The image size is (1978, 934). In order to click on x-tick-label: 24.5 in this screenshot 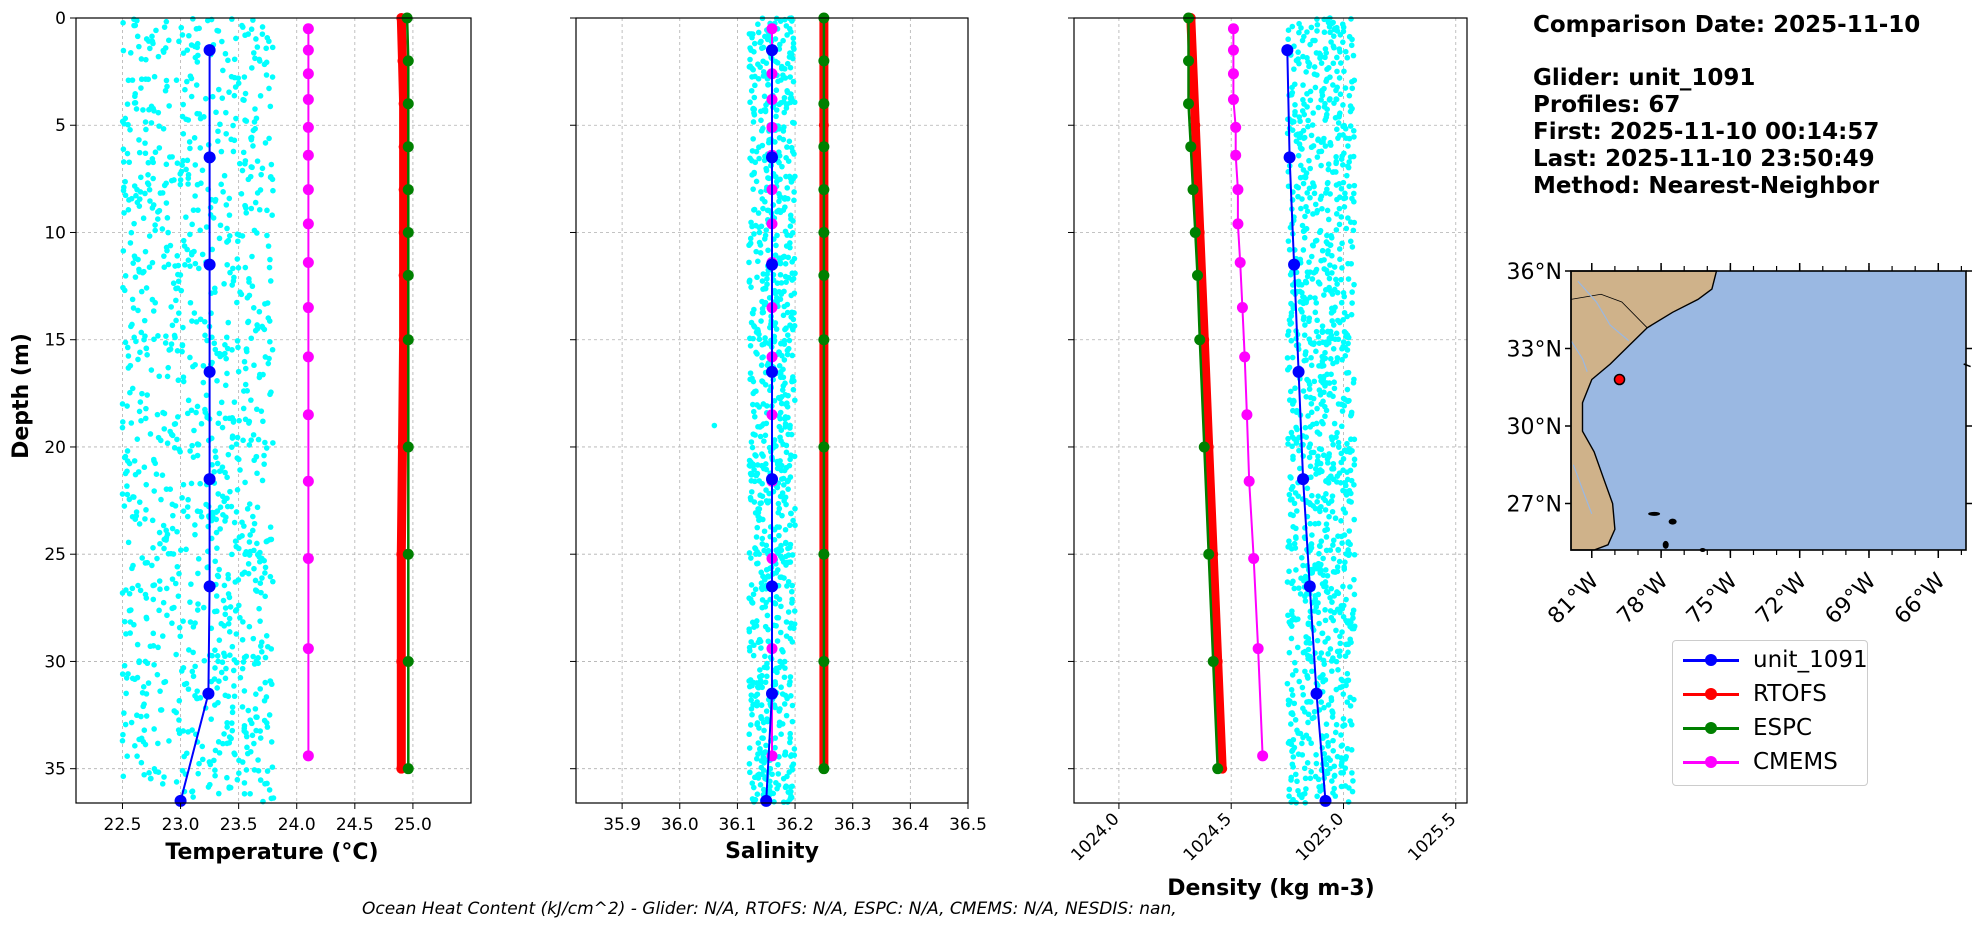, I will do `click(355, 825)`.